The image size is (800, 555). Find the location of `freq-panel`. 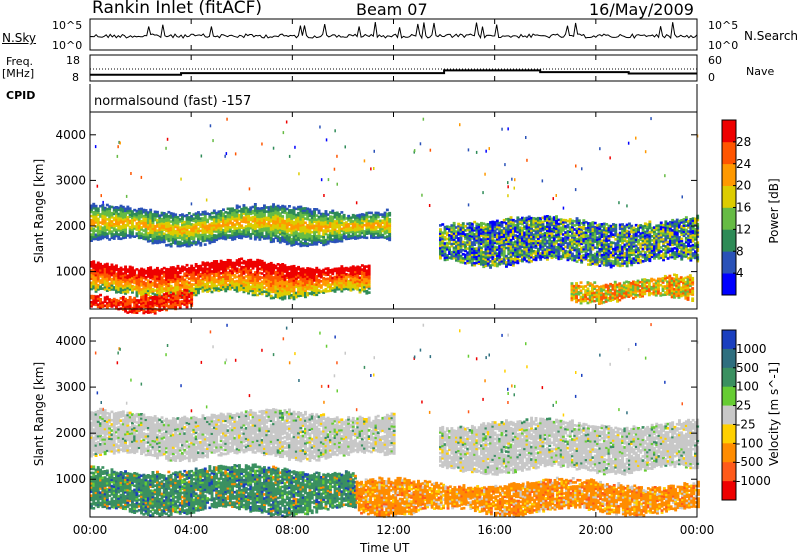

freq-panel is located at coordinates (393, 72).